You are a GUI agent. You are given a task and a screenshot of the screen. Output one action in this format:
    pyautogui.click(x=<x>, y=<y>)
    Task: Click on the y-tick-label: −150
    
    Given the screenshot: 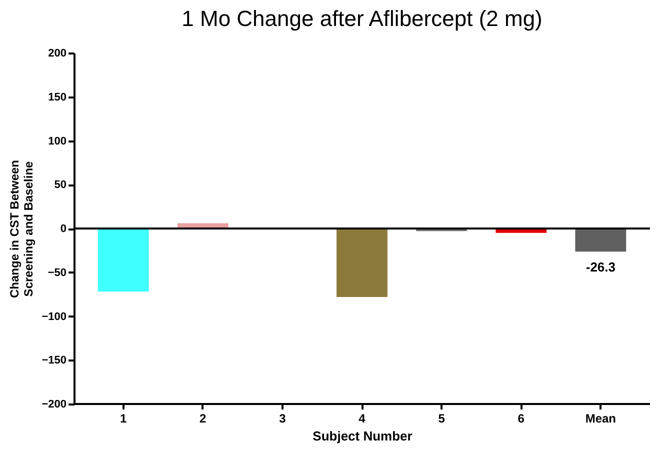 What is the action you would take?
    pyautogui.click(x=54, y=360)
    